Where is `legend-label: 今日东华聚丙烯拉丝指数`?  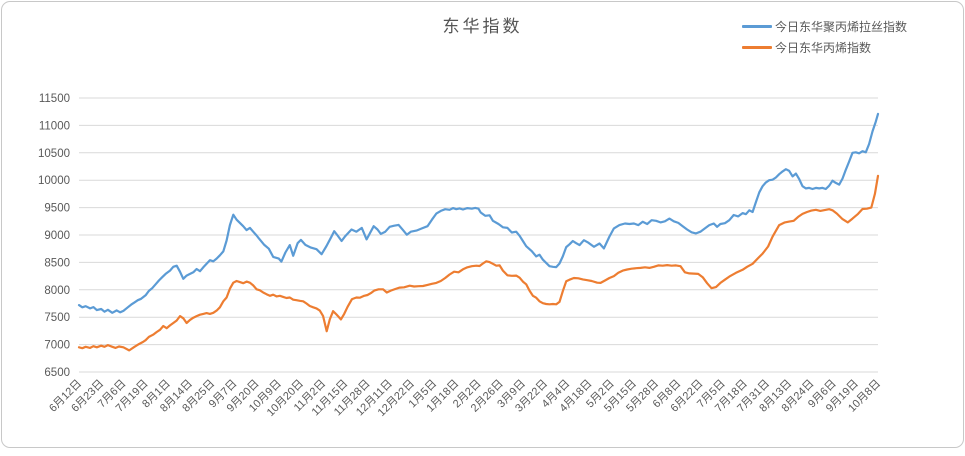
legend-label: 今日东华聚丙烯拉丝指数 is located at coordinates (840, 27).